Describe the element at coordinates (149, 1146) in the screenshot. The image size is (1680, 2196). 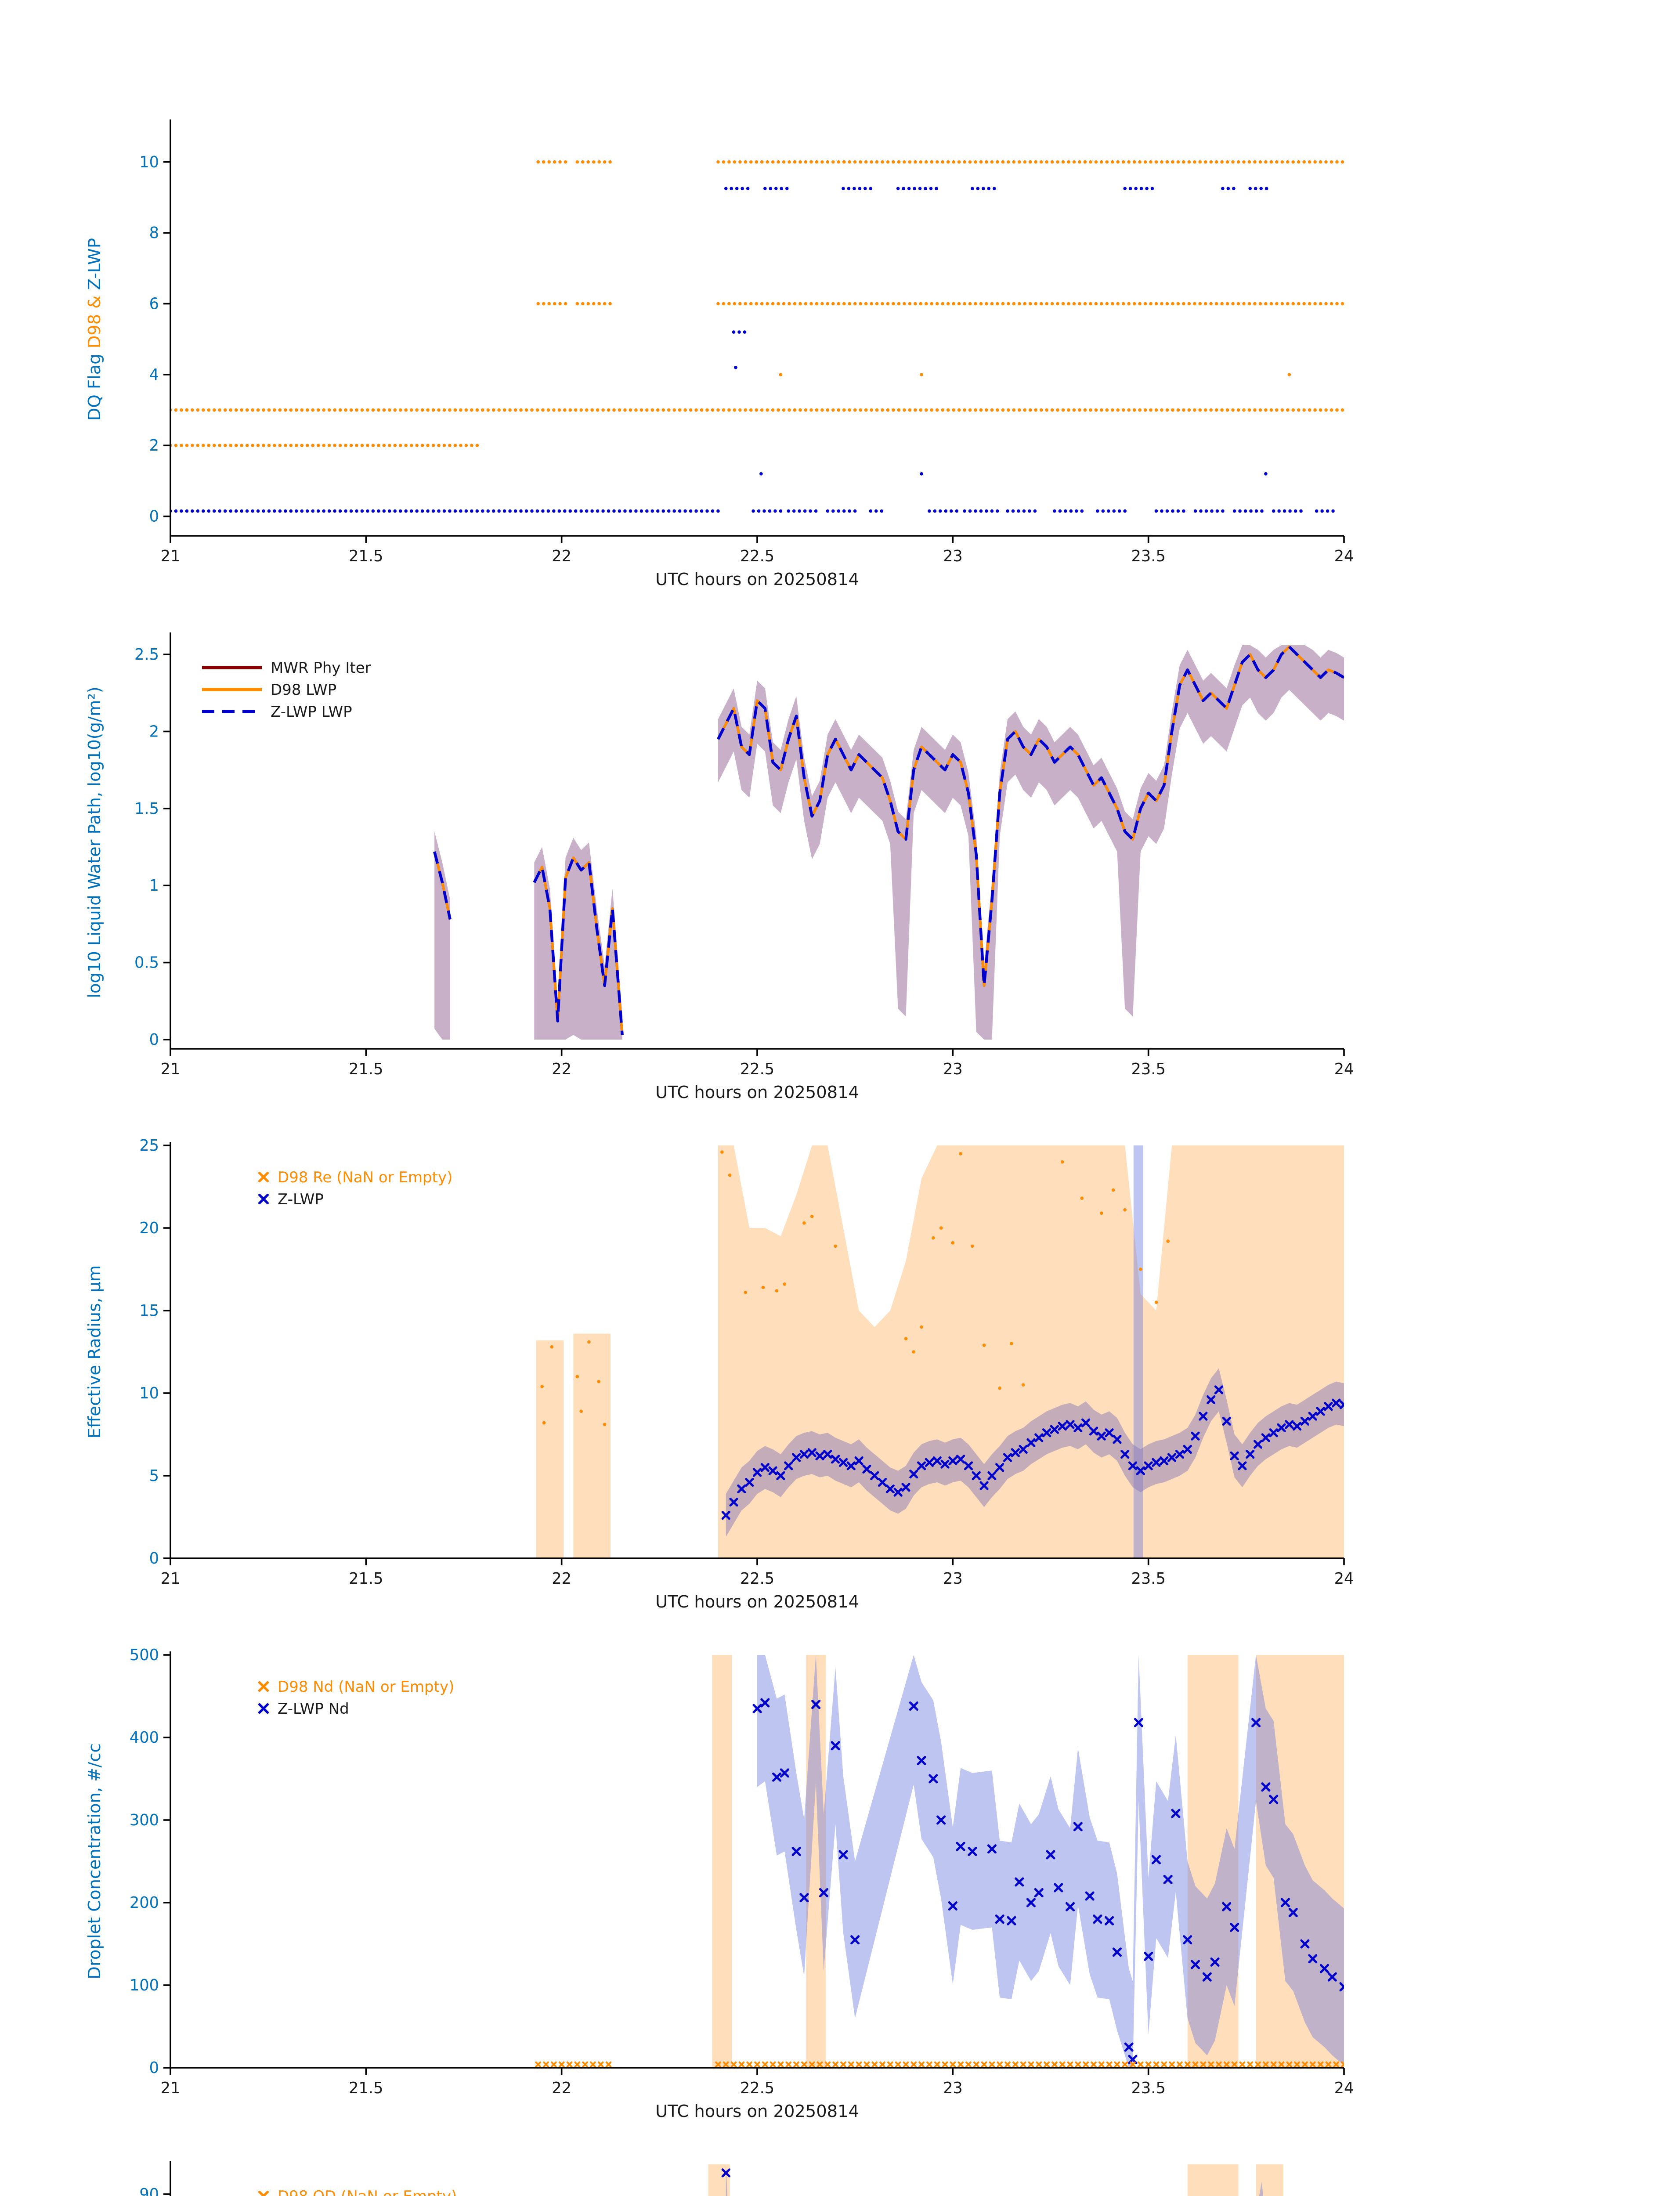
I see `effective-radius-ytick-label: 25` at that location.